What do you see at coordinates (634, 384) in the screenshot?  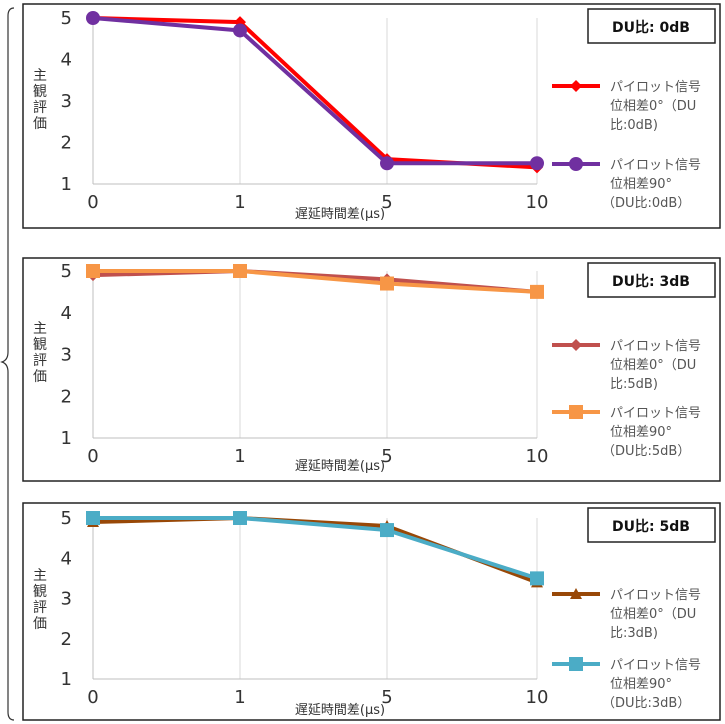 I see `legend-label: 比:5dB)` at bounding box center [634, 384].